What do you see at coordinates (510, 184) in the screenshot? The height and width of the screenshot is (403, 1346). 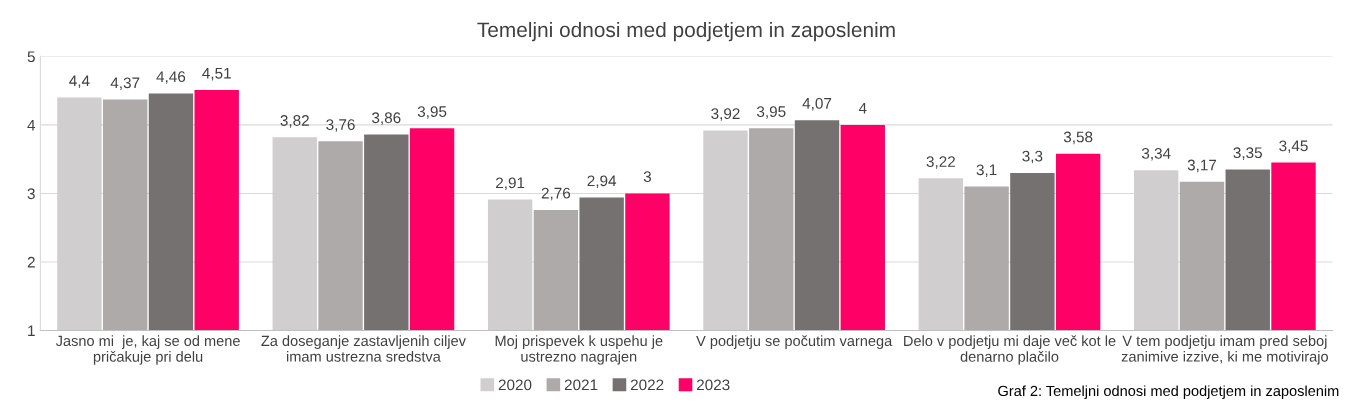 I see `data-label: 2,91` at bounding box center [510, 184].